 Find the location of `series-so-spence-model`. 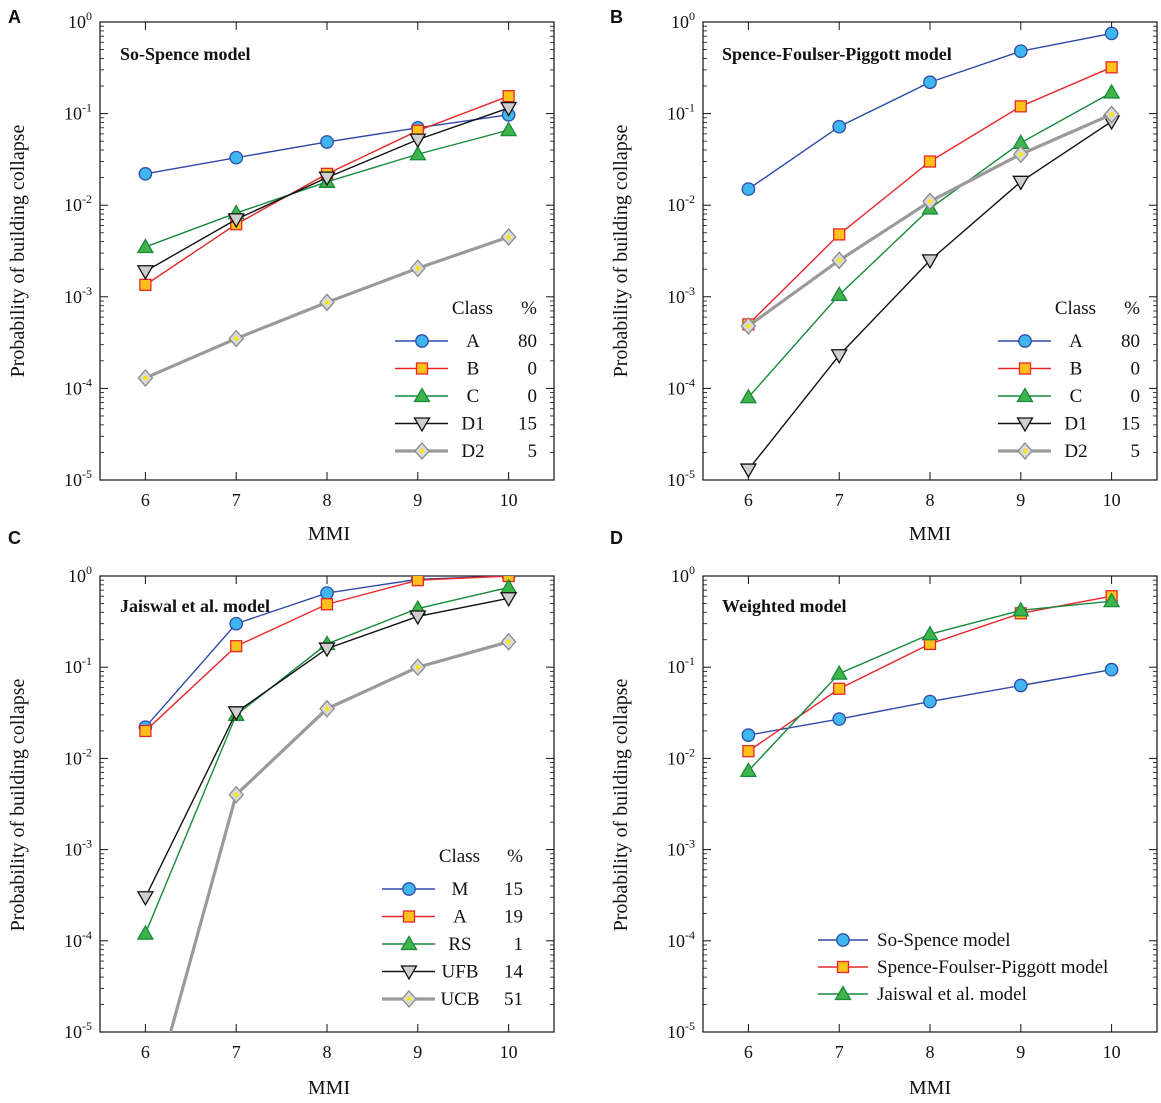

series-so-spence-model is located at coordinates (930, 702).